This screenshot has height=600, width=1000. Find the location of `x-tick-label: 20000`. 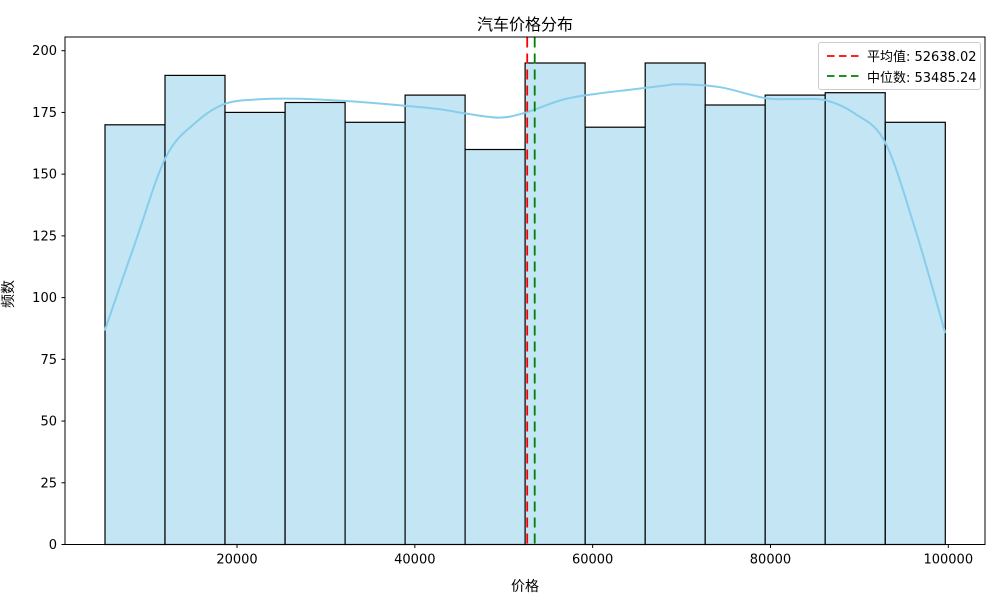

x-tick-label: 20000 is located at coordinates (236, 560).